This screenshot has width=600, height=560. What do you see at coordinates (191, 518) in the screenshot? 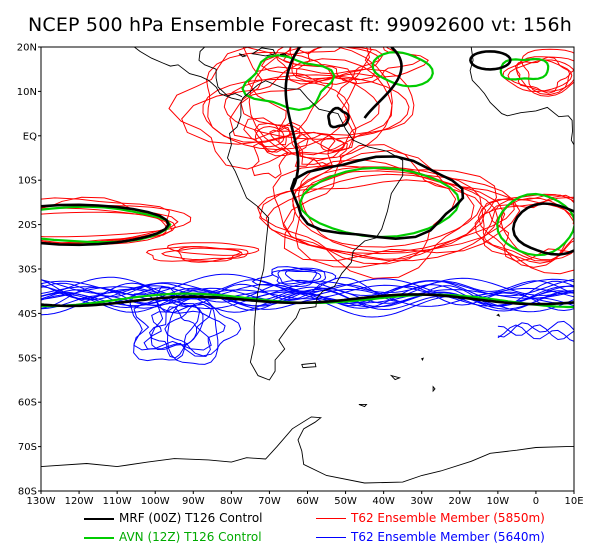
I see `legend-label-mrf: MRF (00Z) T126 Control` at bounding box center [191, 518].